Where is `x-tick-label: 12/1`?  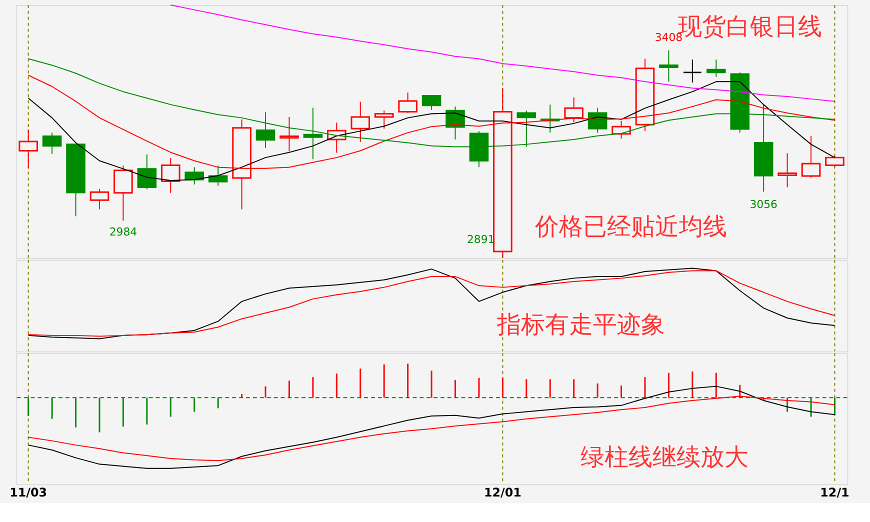 x-tick-label: 12/1 is located at coordinates (835, 493).